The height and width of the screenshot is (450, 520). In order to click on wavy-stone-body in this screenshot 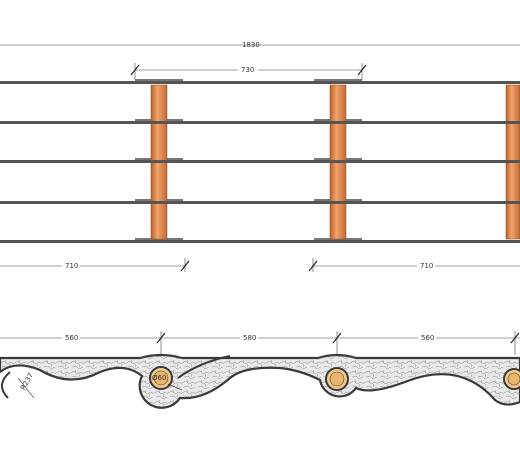, I will do `click(260, 381)`.